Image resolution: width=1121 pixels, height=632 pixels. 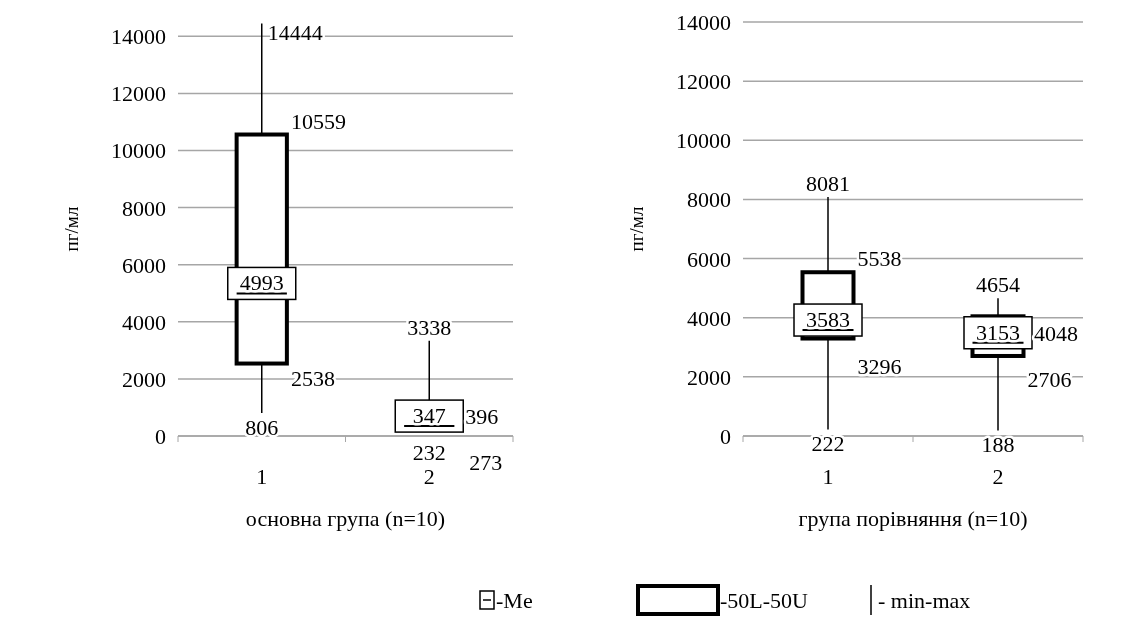 What do you see at coordinates (913, 518) in the screenshot?
I see `x-axis-title: група порівняння (n=10)` at bounding box center [913, 518].